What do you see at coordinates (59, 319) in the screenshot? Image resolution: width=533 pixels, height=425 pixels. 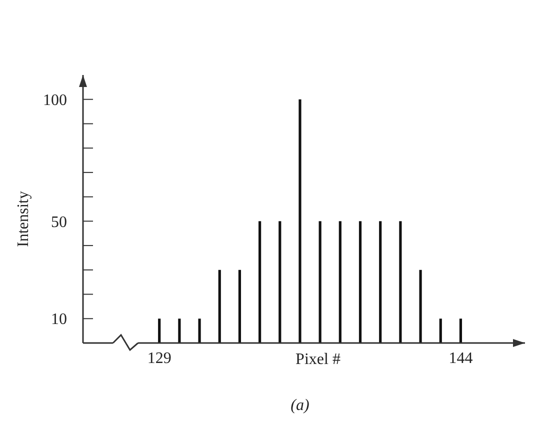 I see `y-tick-label: 10` at bounding box center [59, 319].